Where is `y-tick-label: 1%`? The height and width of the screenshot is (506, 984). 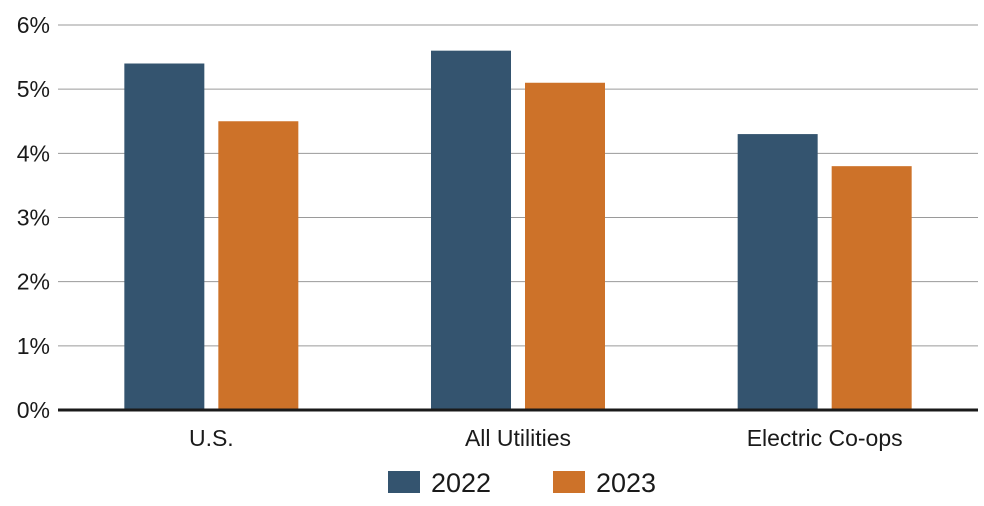 y-tick-label: 1% is located at coordinates (33, 346).